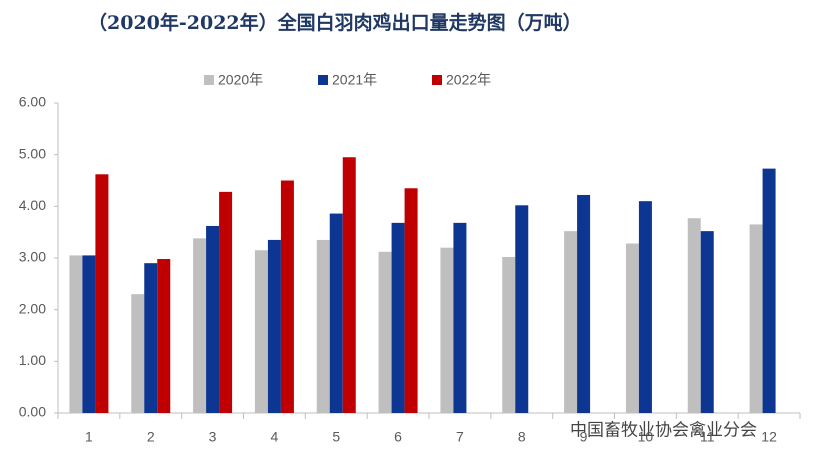  Describe the element at coordinates (354, 80) in the screenshot. I see `legend-label: 2021年` at that location.